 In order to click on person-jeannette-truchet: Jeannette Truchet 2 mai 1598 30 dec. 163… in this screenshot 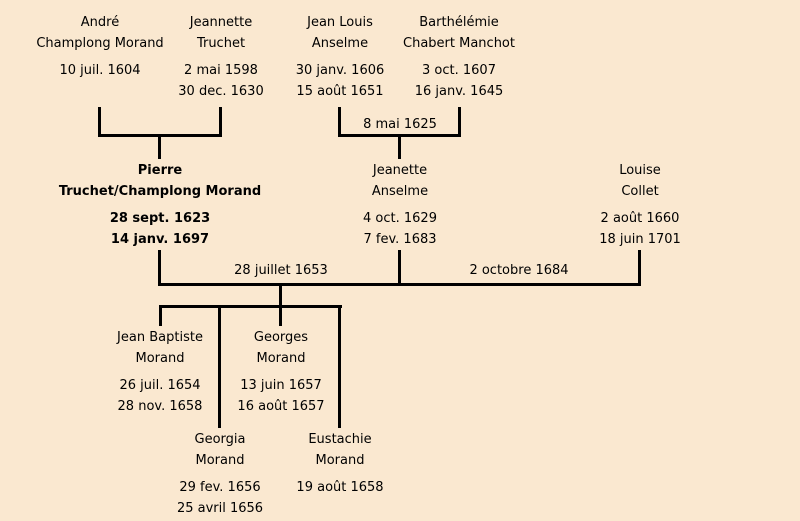, I will do `click(220, 57)`.